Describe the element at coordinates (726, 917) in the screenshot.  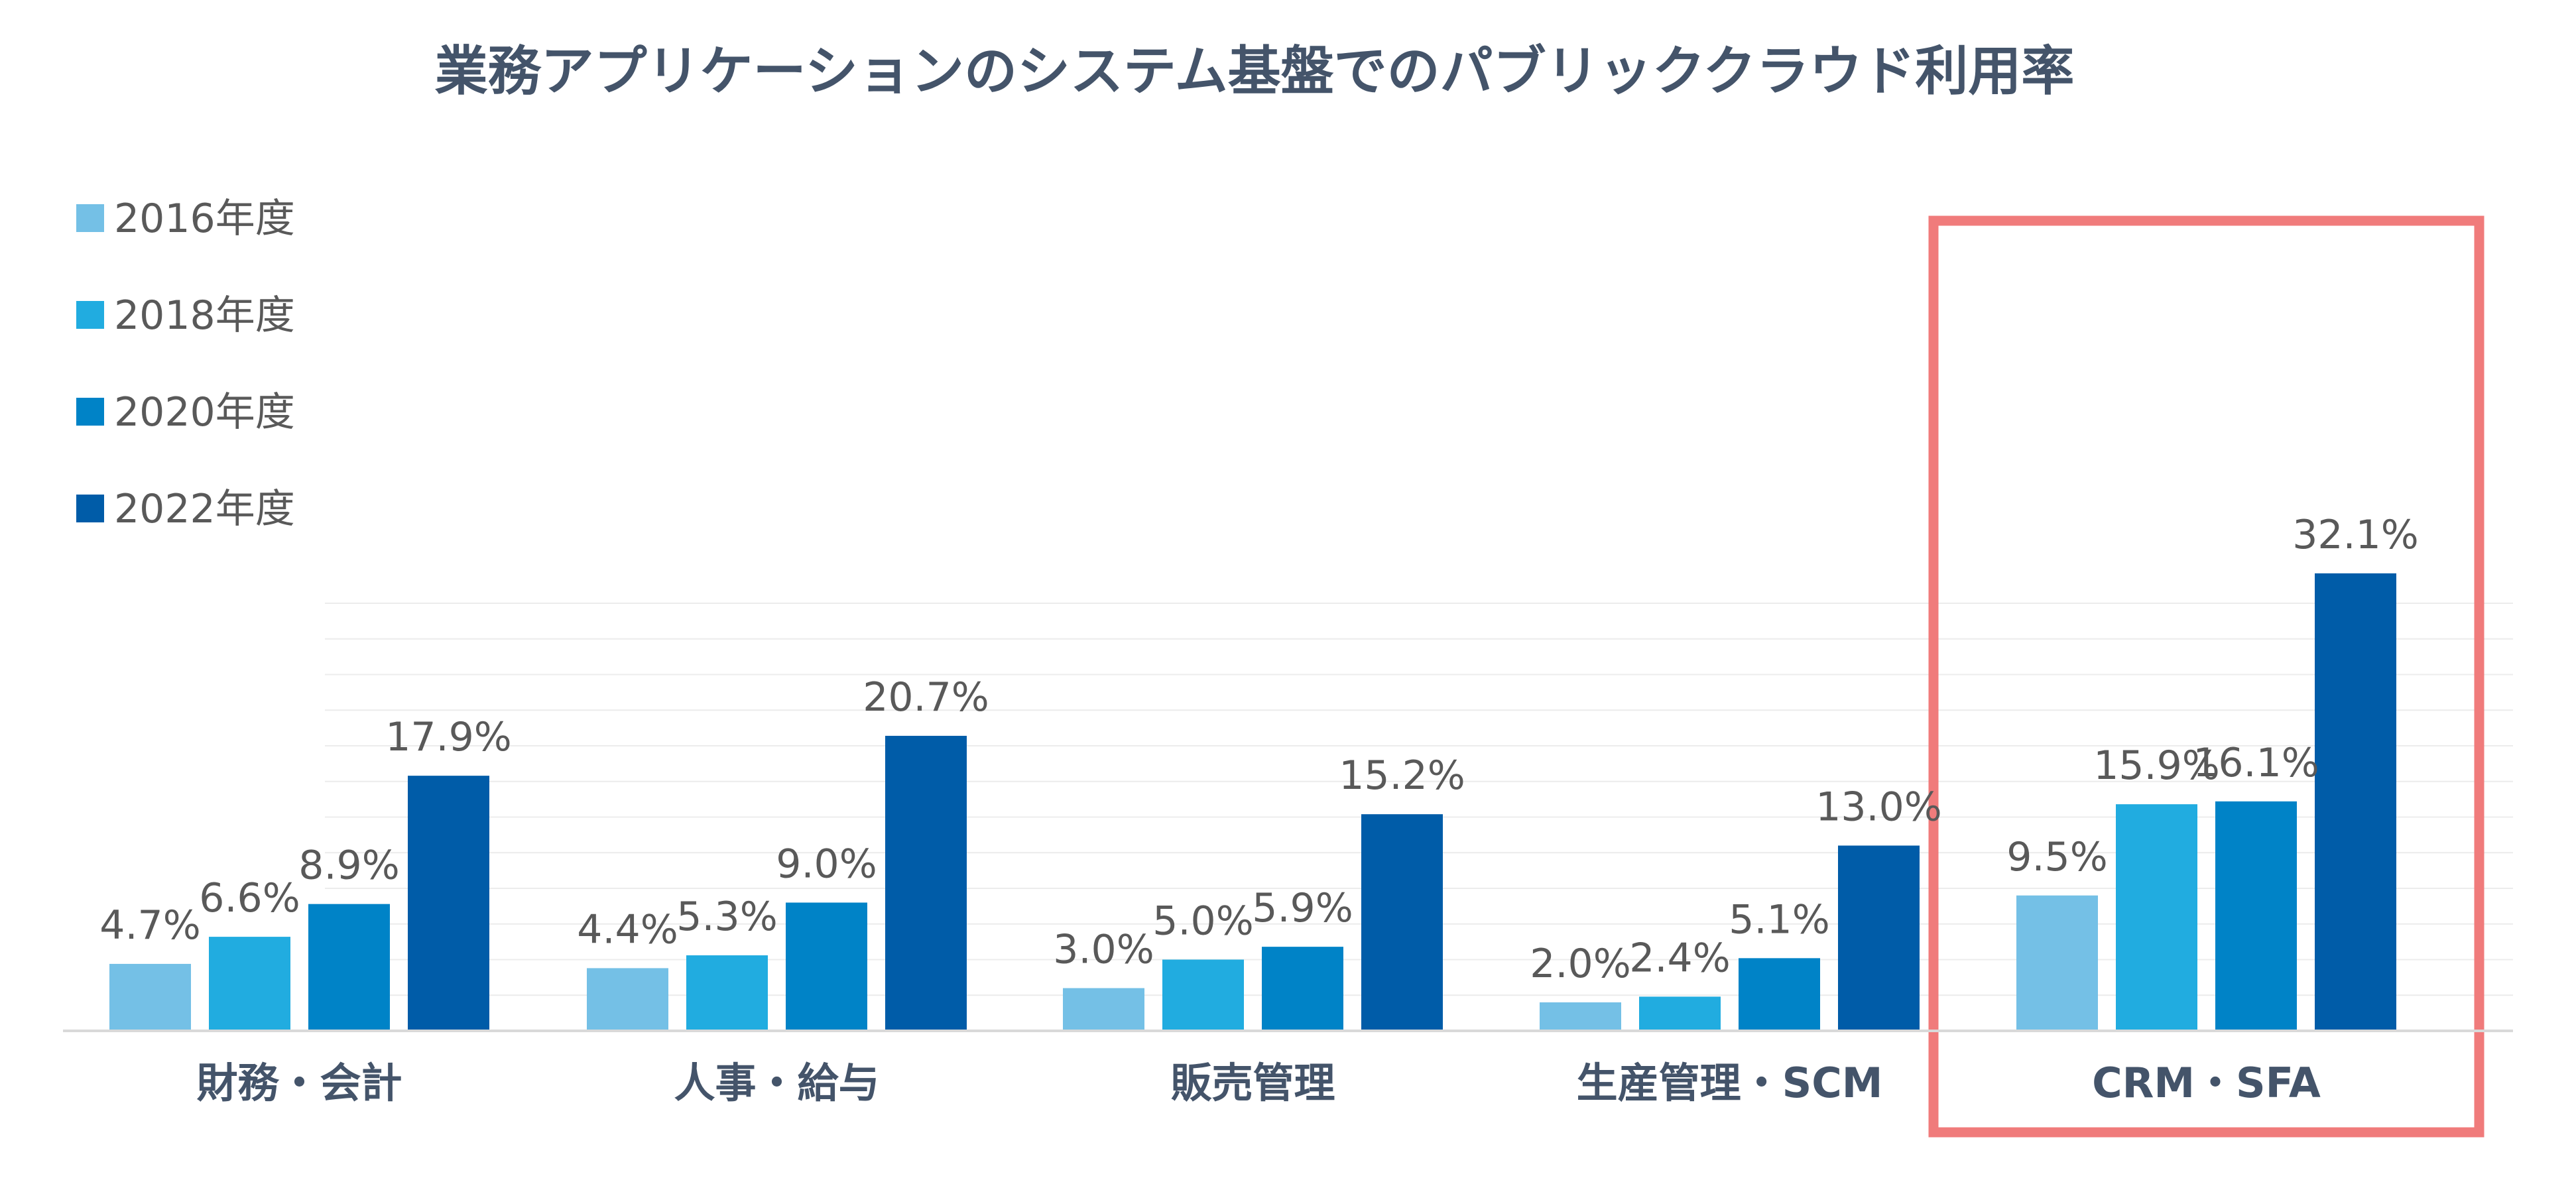
I see `data-label: 5.3%` at that location.